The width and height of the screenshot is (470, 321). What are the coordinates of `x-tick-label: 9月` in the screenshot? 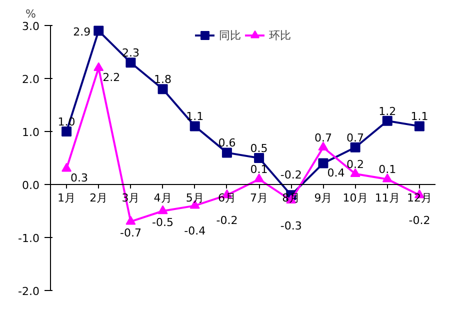 It's located at (323, 198).